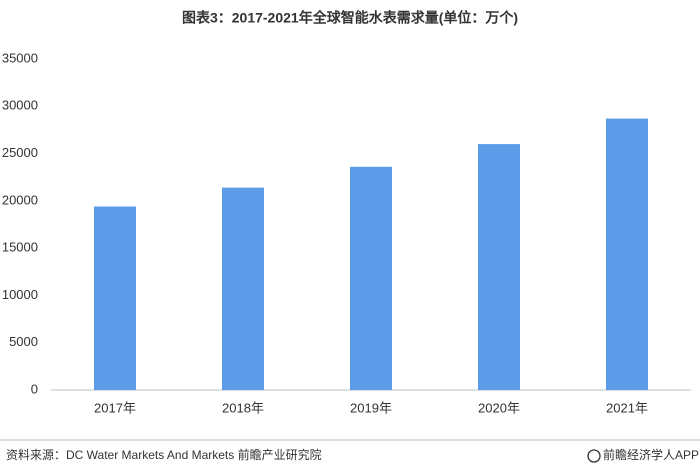 The image size is (700, 475). What do you see at coordinates (499, 407) in the screenshot?
I see `x-tick-label: 2020年` at bounding box center [499, 407].